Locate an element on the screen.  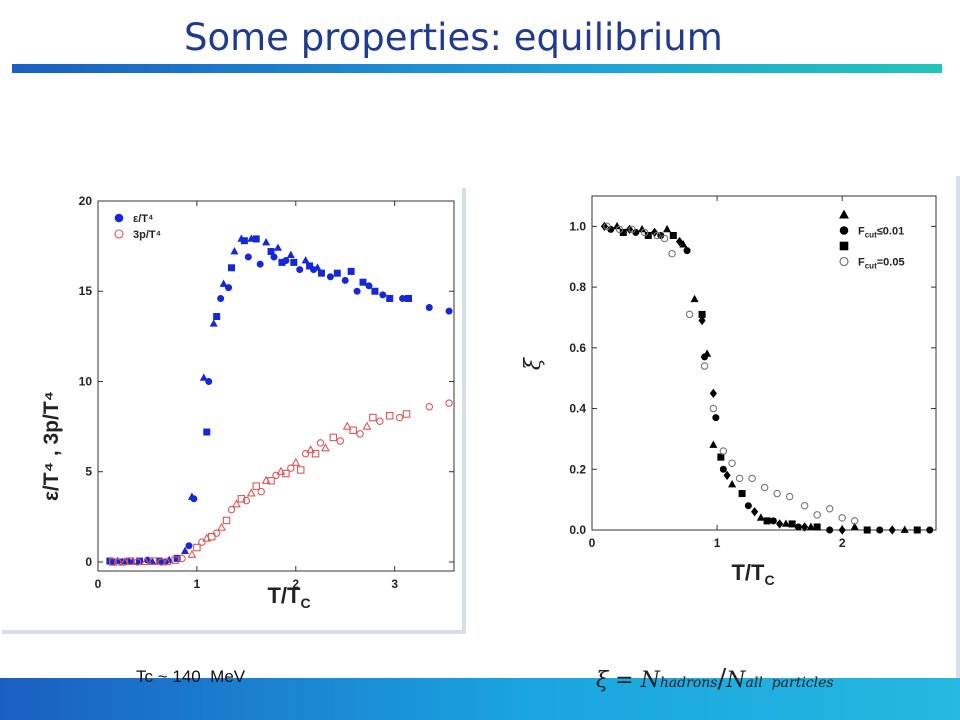
formula-numerator: N is located at coordinates (650, 680).